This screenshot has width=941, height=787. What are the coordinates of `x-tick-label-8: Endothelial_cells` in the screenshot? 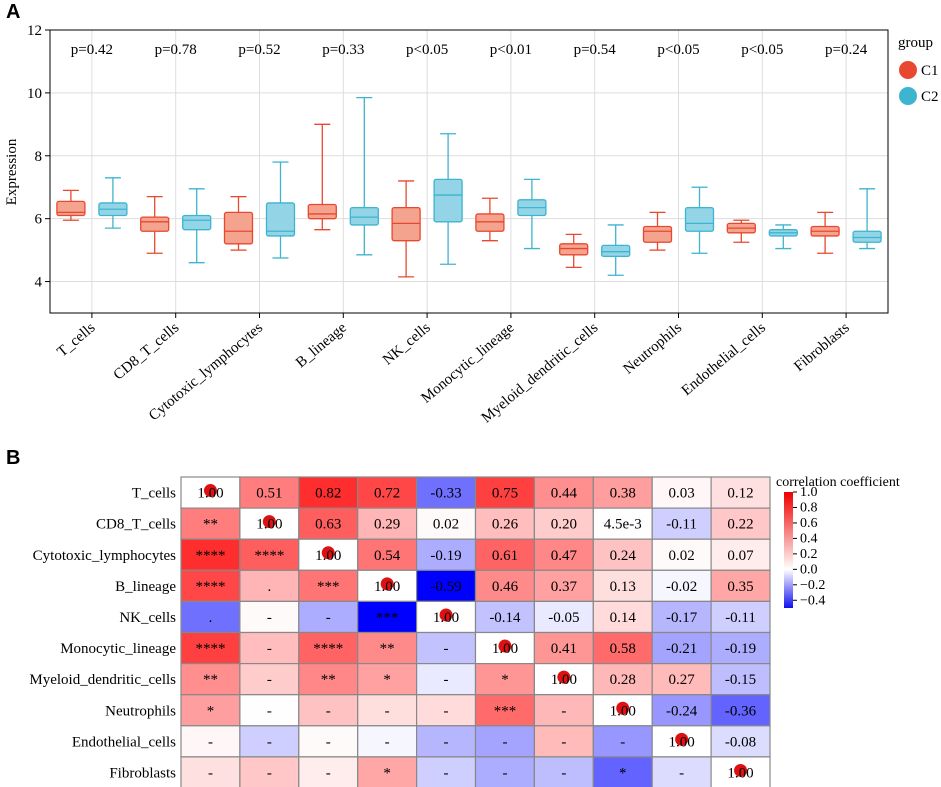 It's located at (724, 359).